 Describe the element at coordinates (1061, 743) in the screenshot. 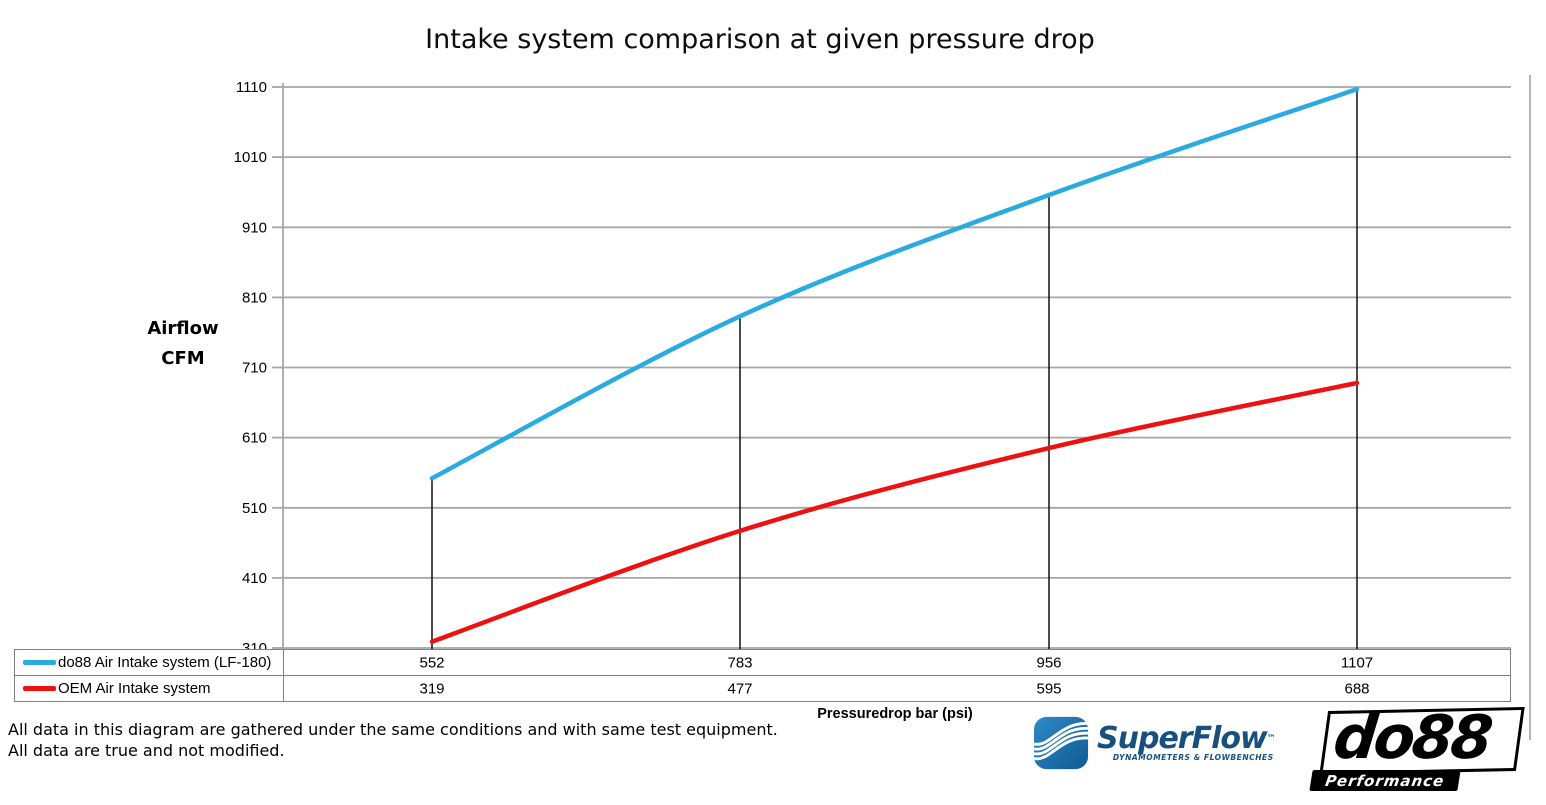

I see `superflow-s-icon` at that location.